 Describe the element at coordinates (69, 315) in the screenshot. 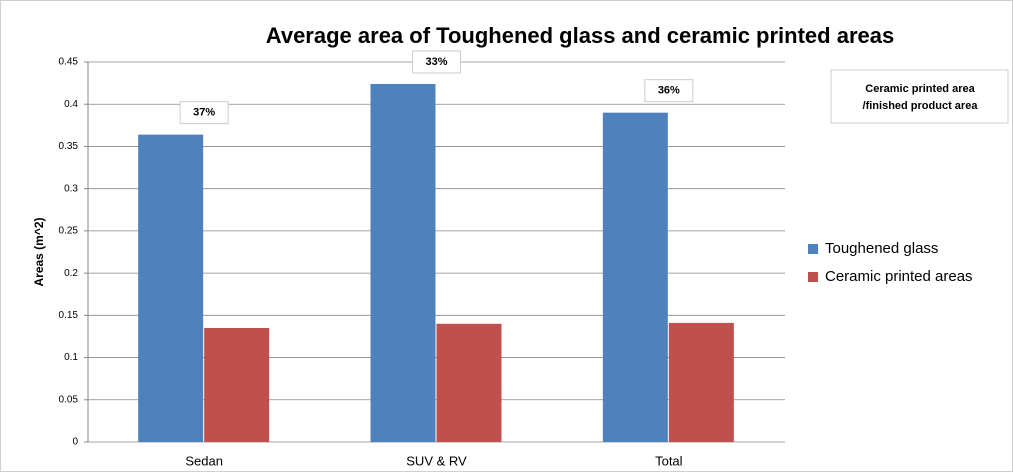

I see `y-tick-label: 0.15` at that location.